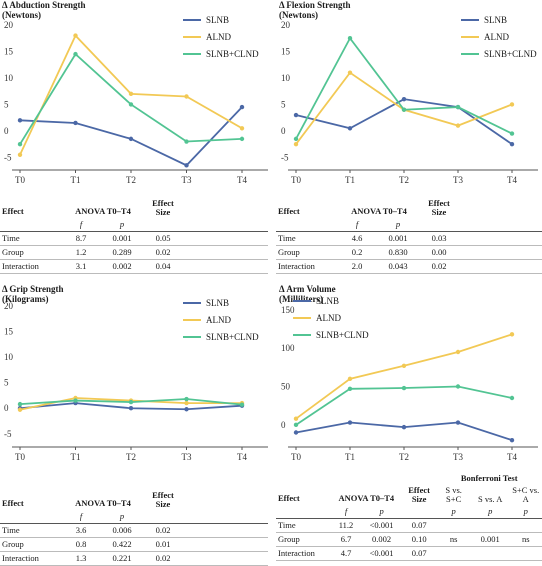 The width and height of the screenshot is (542, 566). What do you see at coordinates (409, 553) in the screenshot?
I see `table-row: Interaction 4.7 <0.001 0.07` at bounding box center [409, 553].